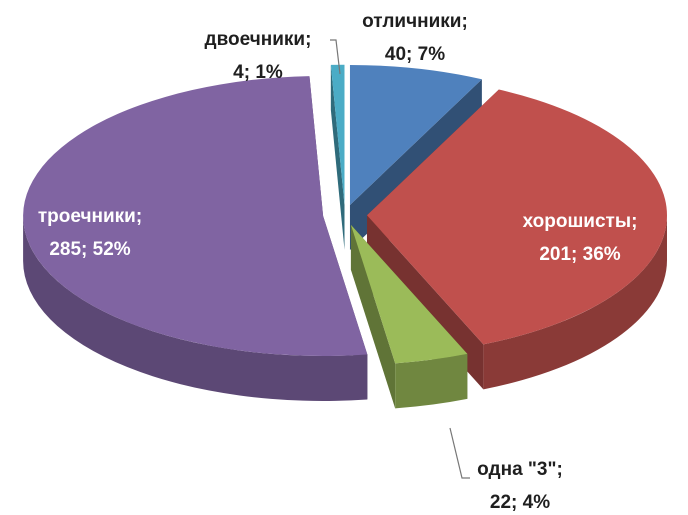 Image resolution: width=688 pixels, height=515 pixels. I want to click on slice-label: одна "3";, so click(520, 469).